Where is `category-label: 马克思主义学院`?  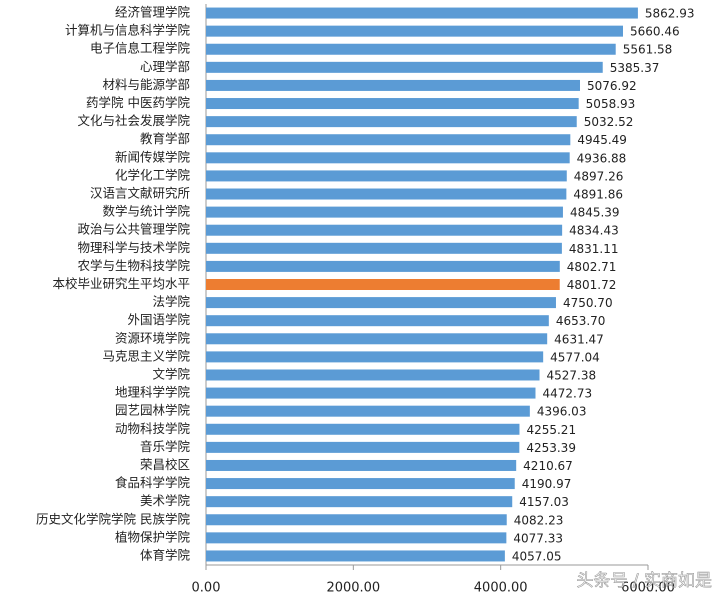
category-label: 马克思主义学院 is located at coordinates (146, 355).